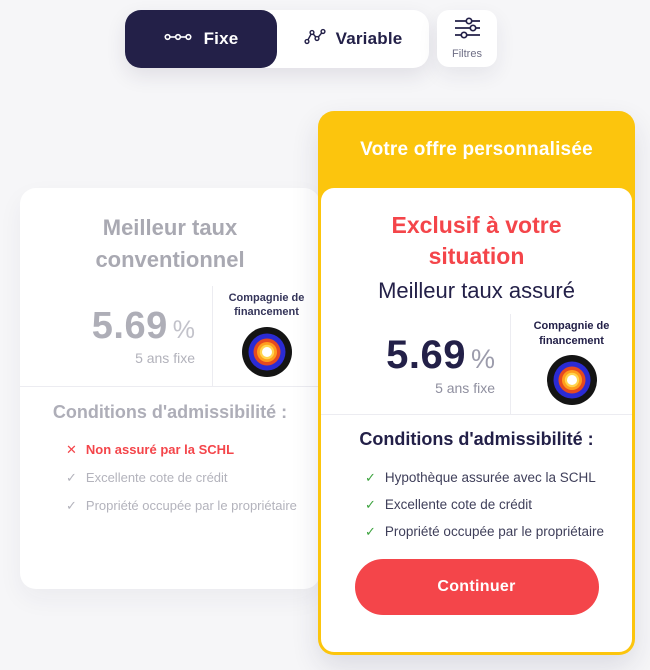 Image resolution: width=650 pixels, height=670 pixels. I want to click on insured-rate-subtitle: Meilleur taux assuré, so click(476, 291).